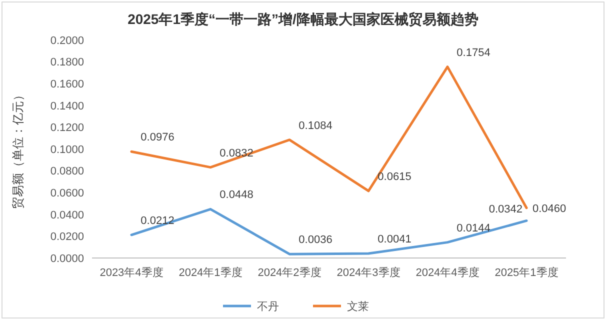 This screenshot has height=320, width=606. What do you see at coordinates (67, 237) in the screenshot?
I see `y-tick-label: 0.0200` at bounding box center [67, 237].